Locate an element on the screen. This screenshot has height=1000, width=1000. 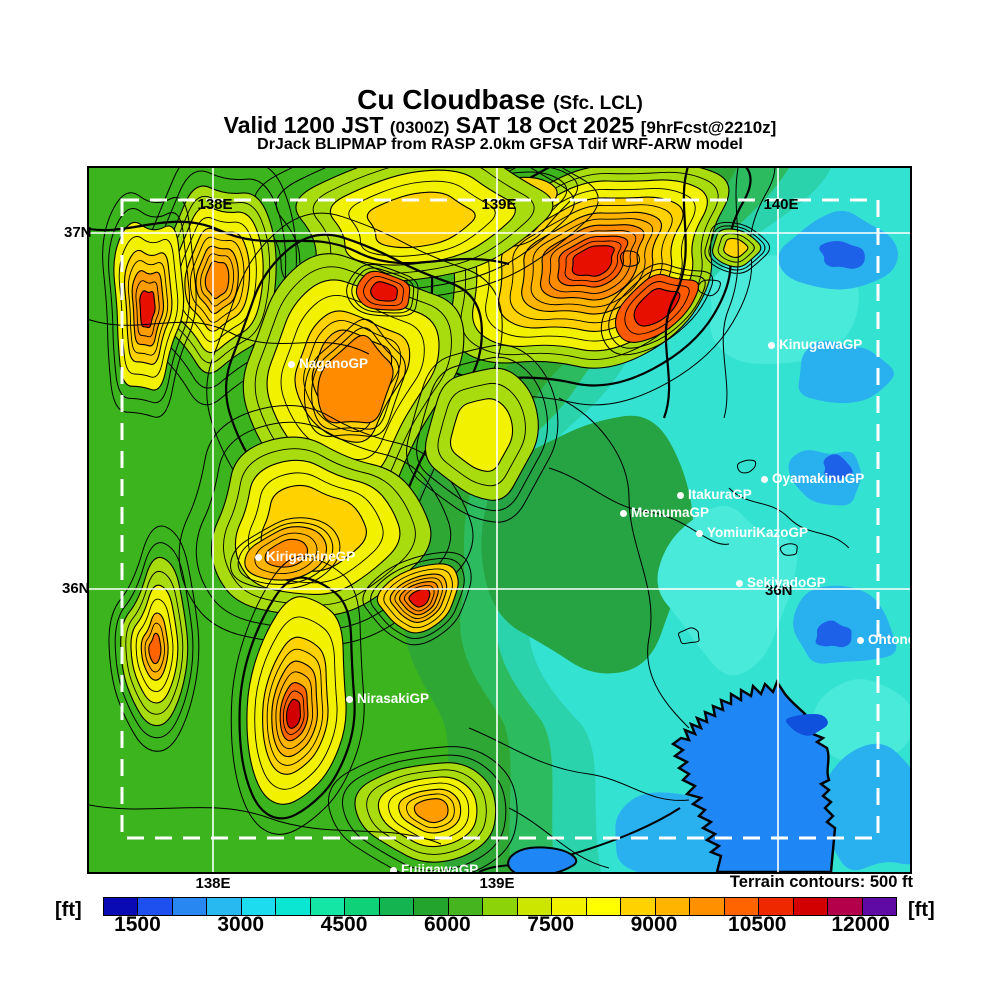
site-label: YomiuriKazoGP is located at coordinates (758, 532).